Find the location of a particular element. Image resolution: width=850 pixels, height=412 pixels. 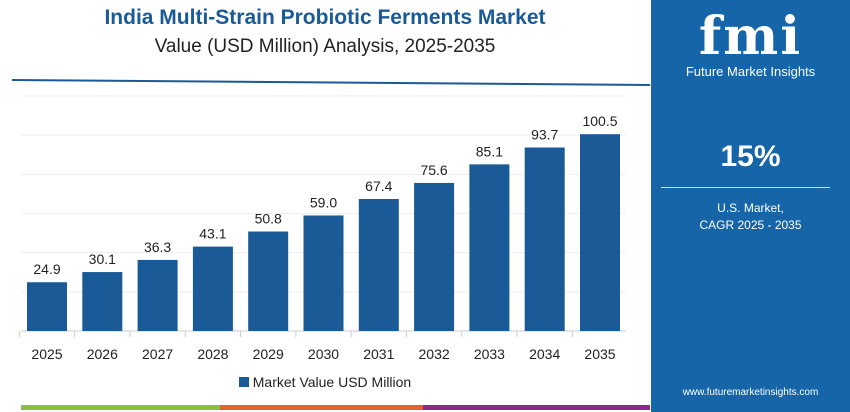

x-tick-label: 2032 is located at coordinates (434, 354).